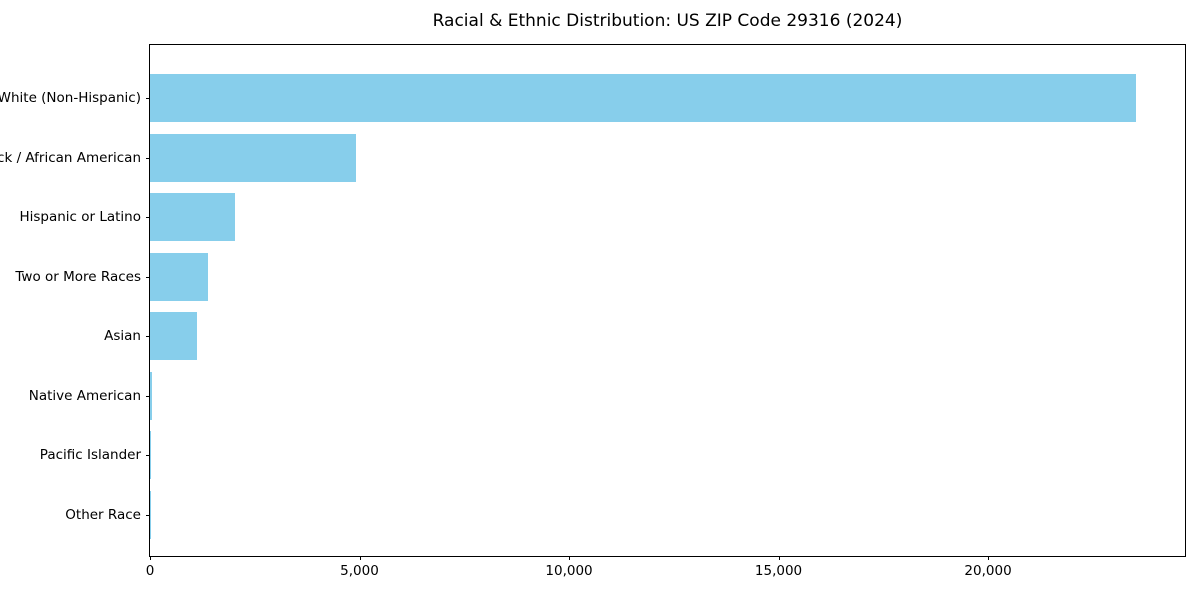  I want to click on bar-two-or-more-races, so click(179, 276).